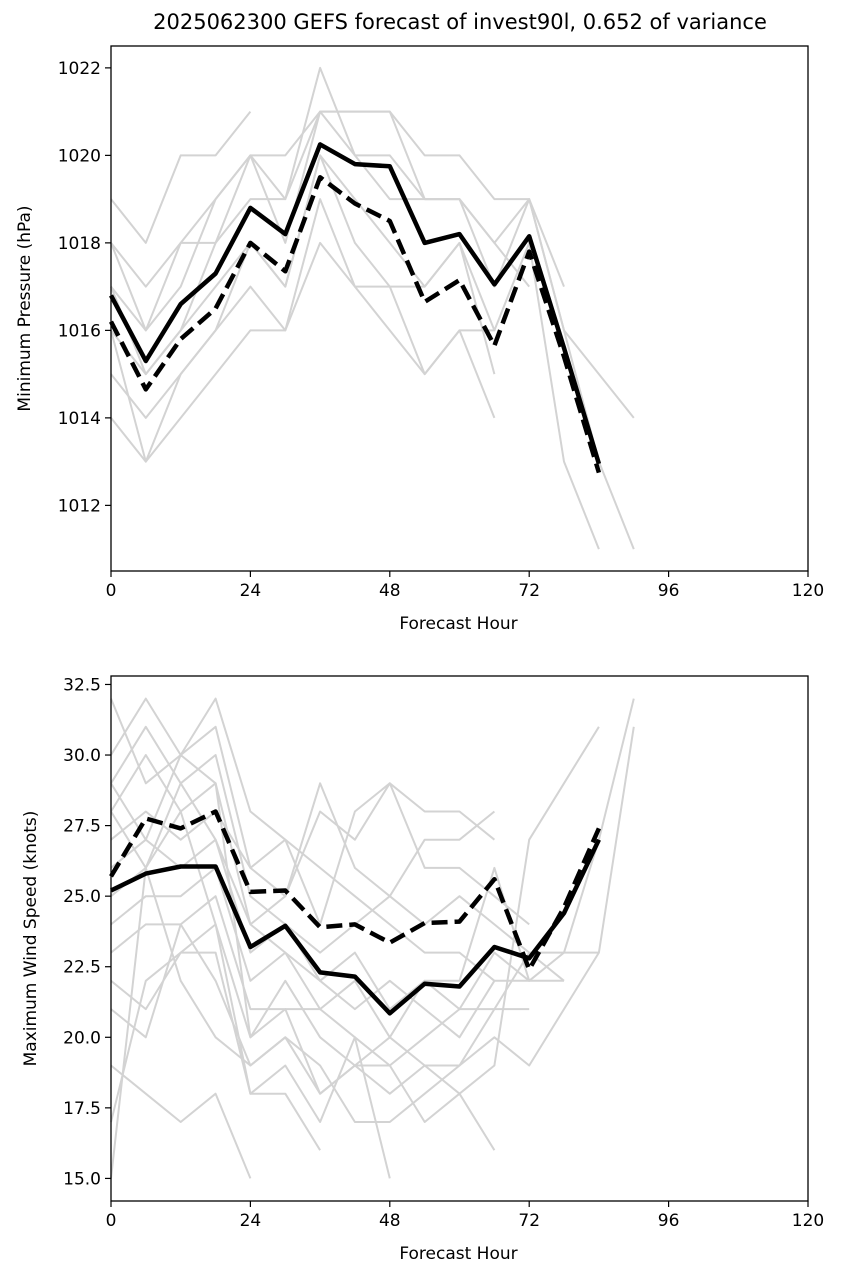 Image resolution: width=843 pixels, height=1279 pixels. Describe the element at coordinates (82, 968) in the screenshot. I see `y-tick-label: 22.5` at that location.